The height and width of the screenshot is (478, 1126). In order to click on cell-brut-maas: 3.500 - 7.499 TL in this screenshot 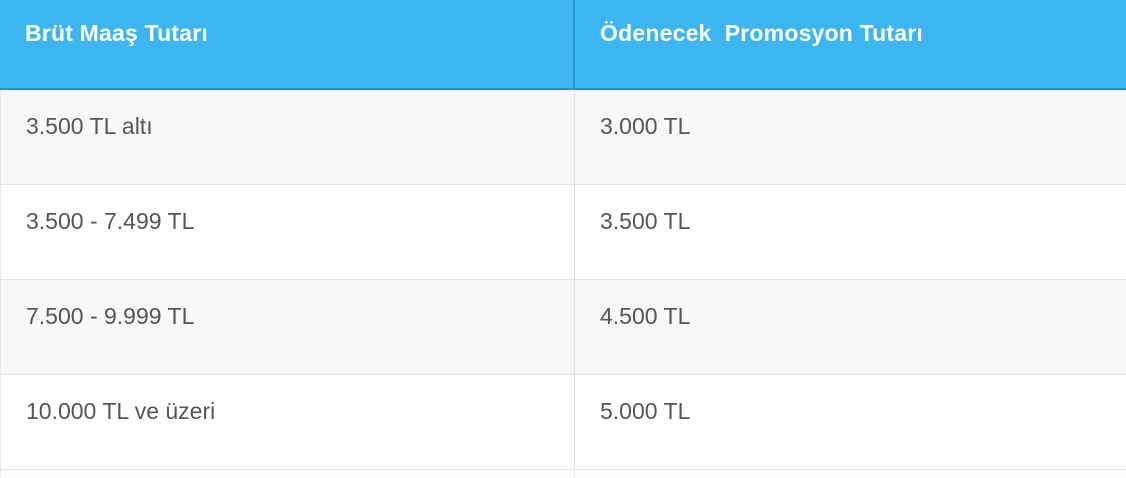, I will do `click(288, 232)`.